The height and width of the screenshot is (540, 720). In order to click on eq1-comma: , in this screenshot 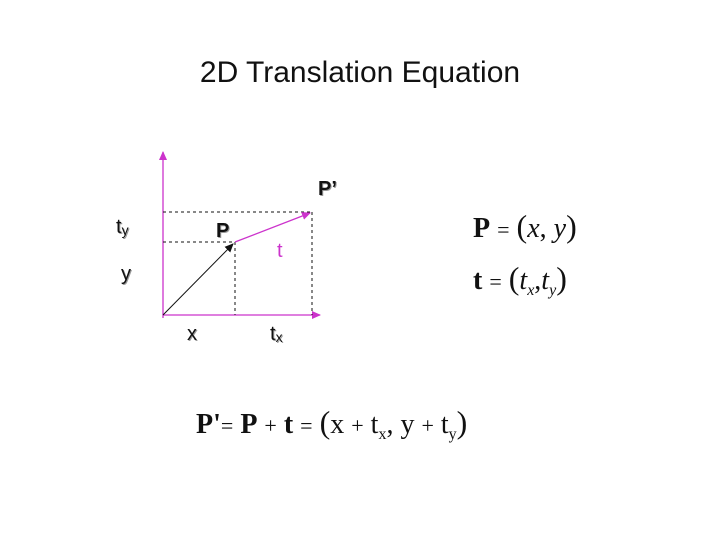, I will do `click(543, 228)`.